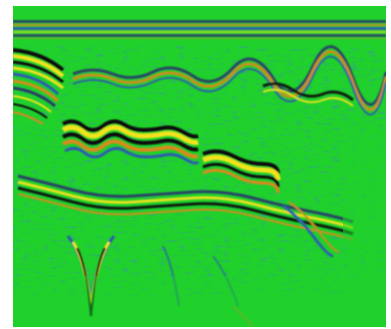 The width and height of the screenshot is (391, 329). What do you see at coordinates (199, 29) in the screenshot?
I see `surface-bands` at bounding box center [199, 29].